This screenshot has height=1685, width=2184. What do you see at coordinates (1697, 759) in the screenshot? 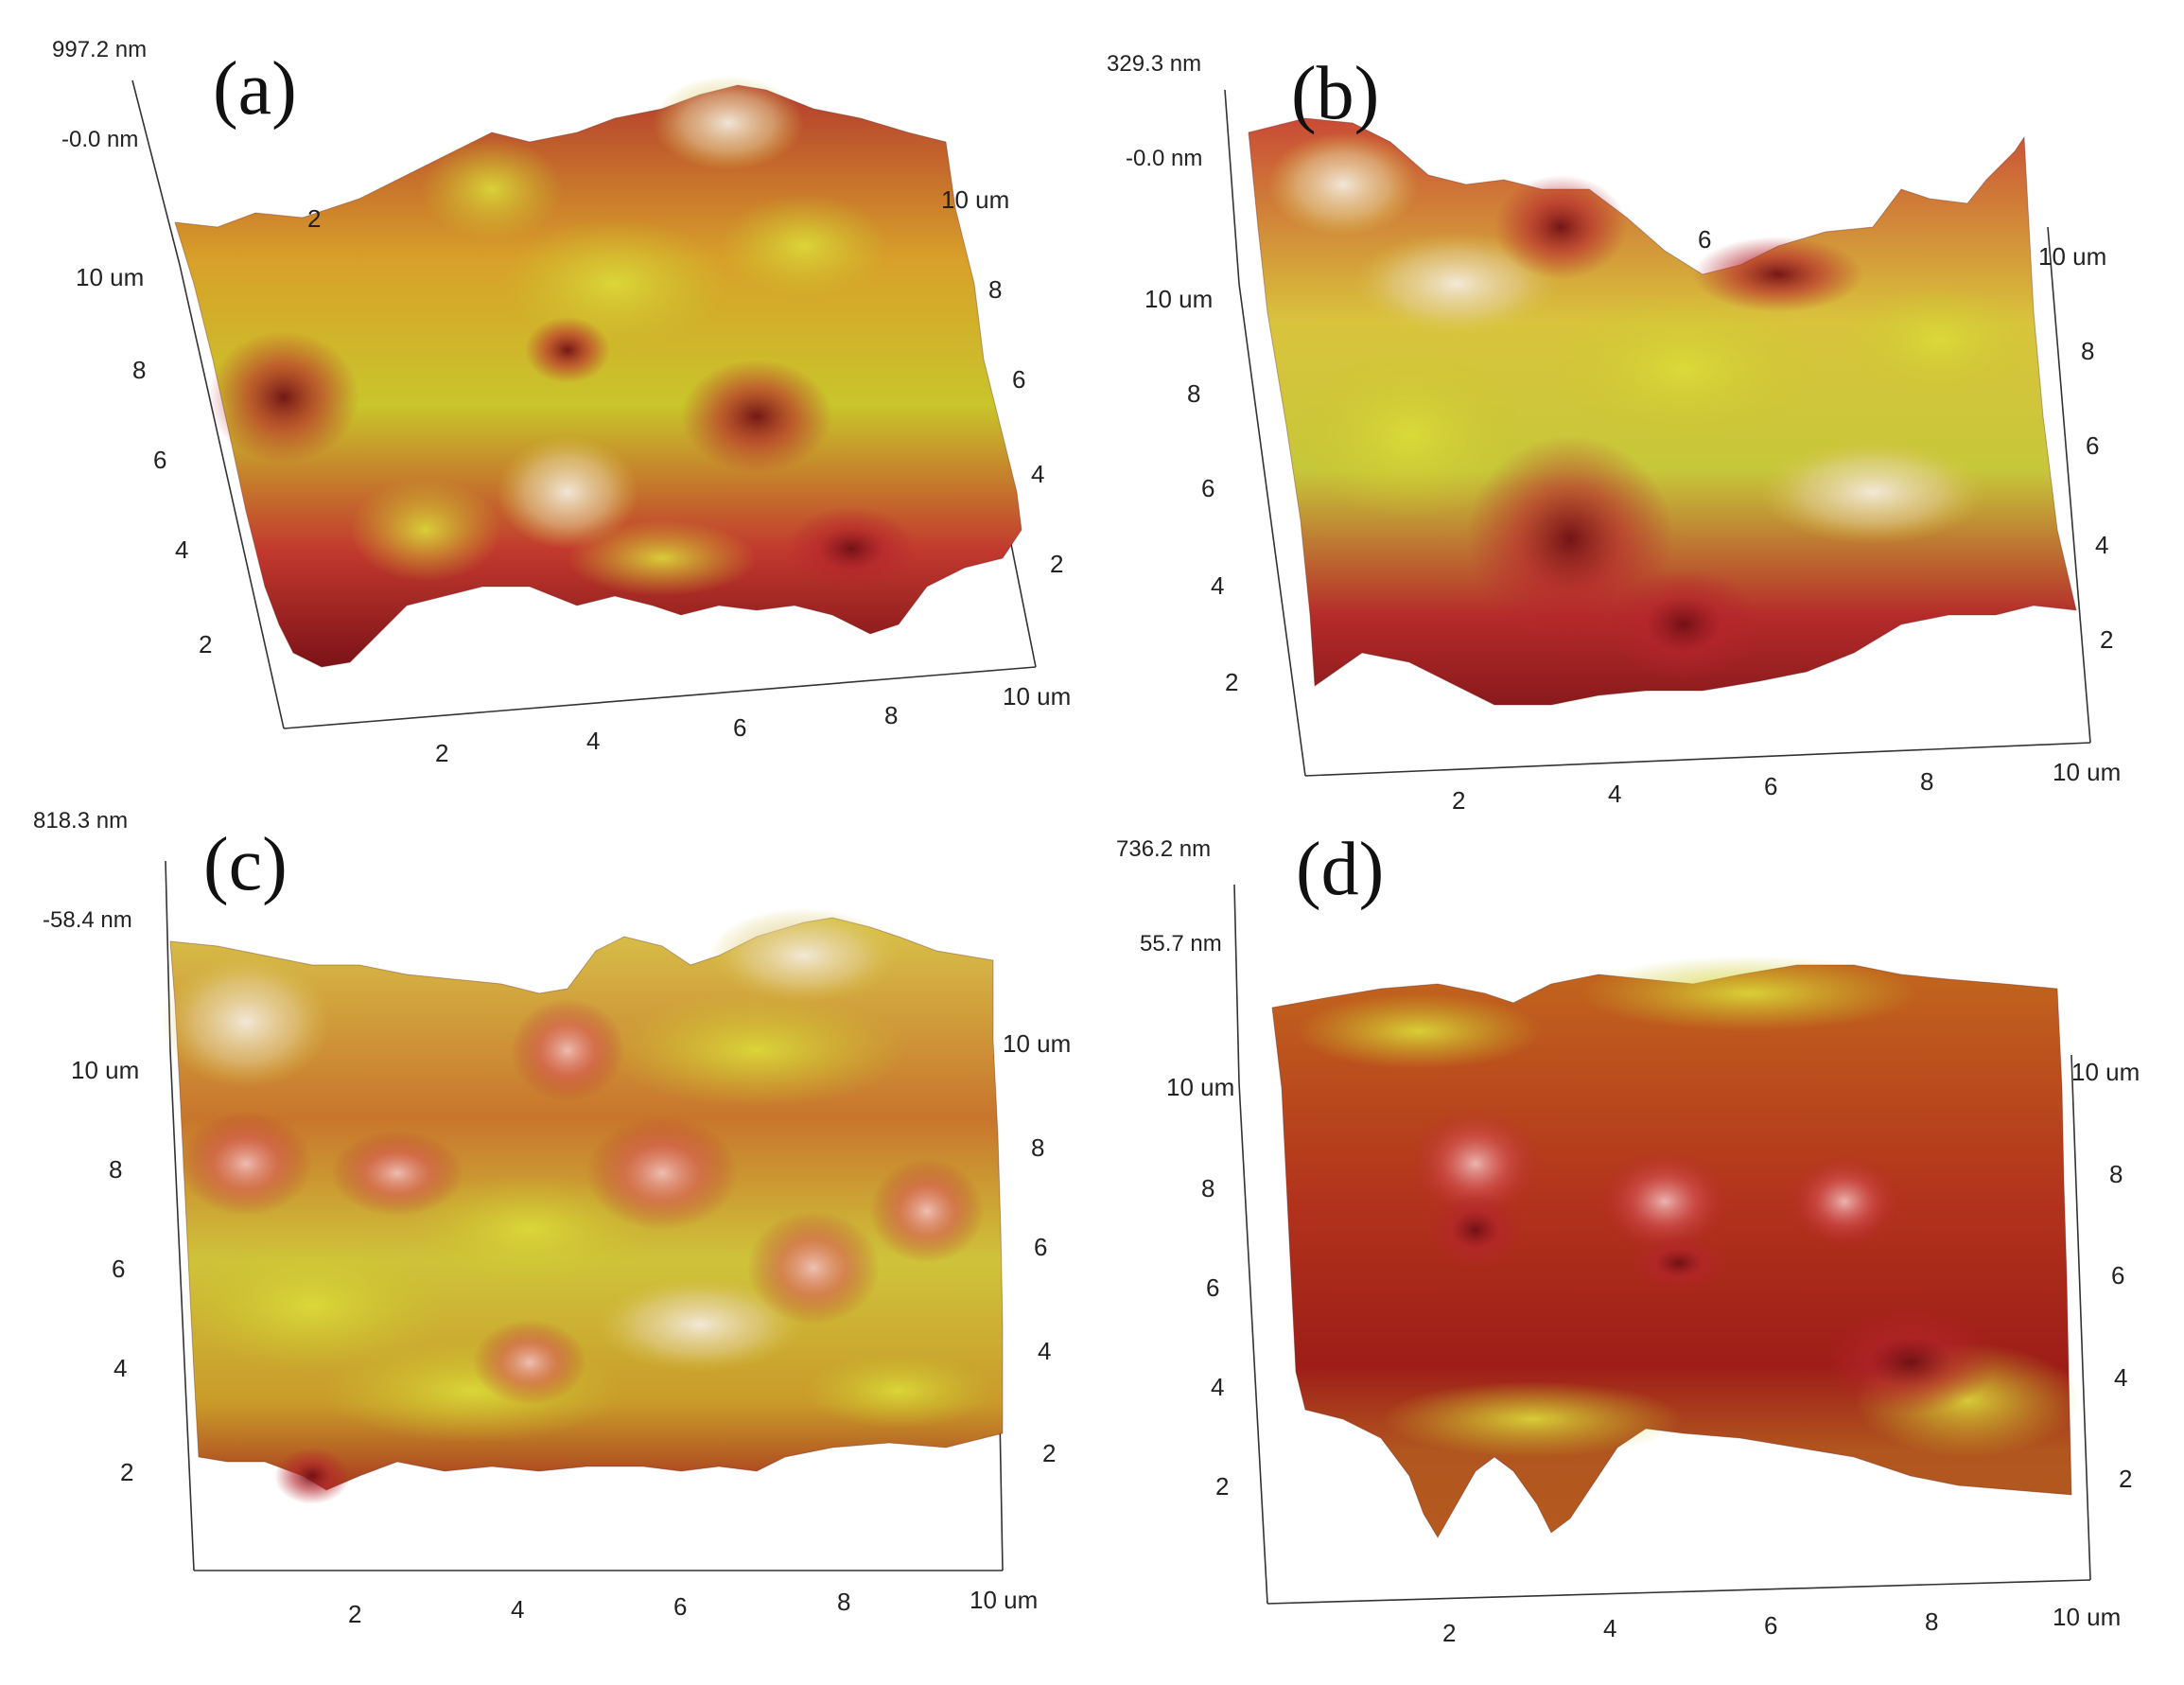
I see `x-axis-b` at bounding box center [1697, 759].